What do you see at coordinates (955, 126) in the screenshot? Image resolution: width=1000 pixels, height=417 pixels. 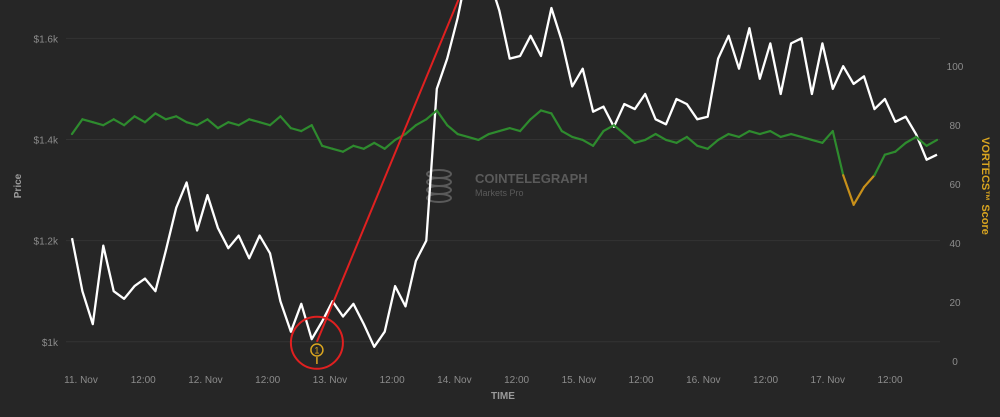 I see `y-right-tick-label: 80` at bounding box center [955, 126].